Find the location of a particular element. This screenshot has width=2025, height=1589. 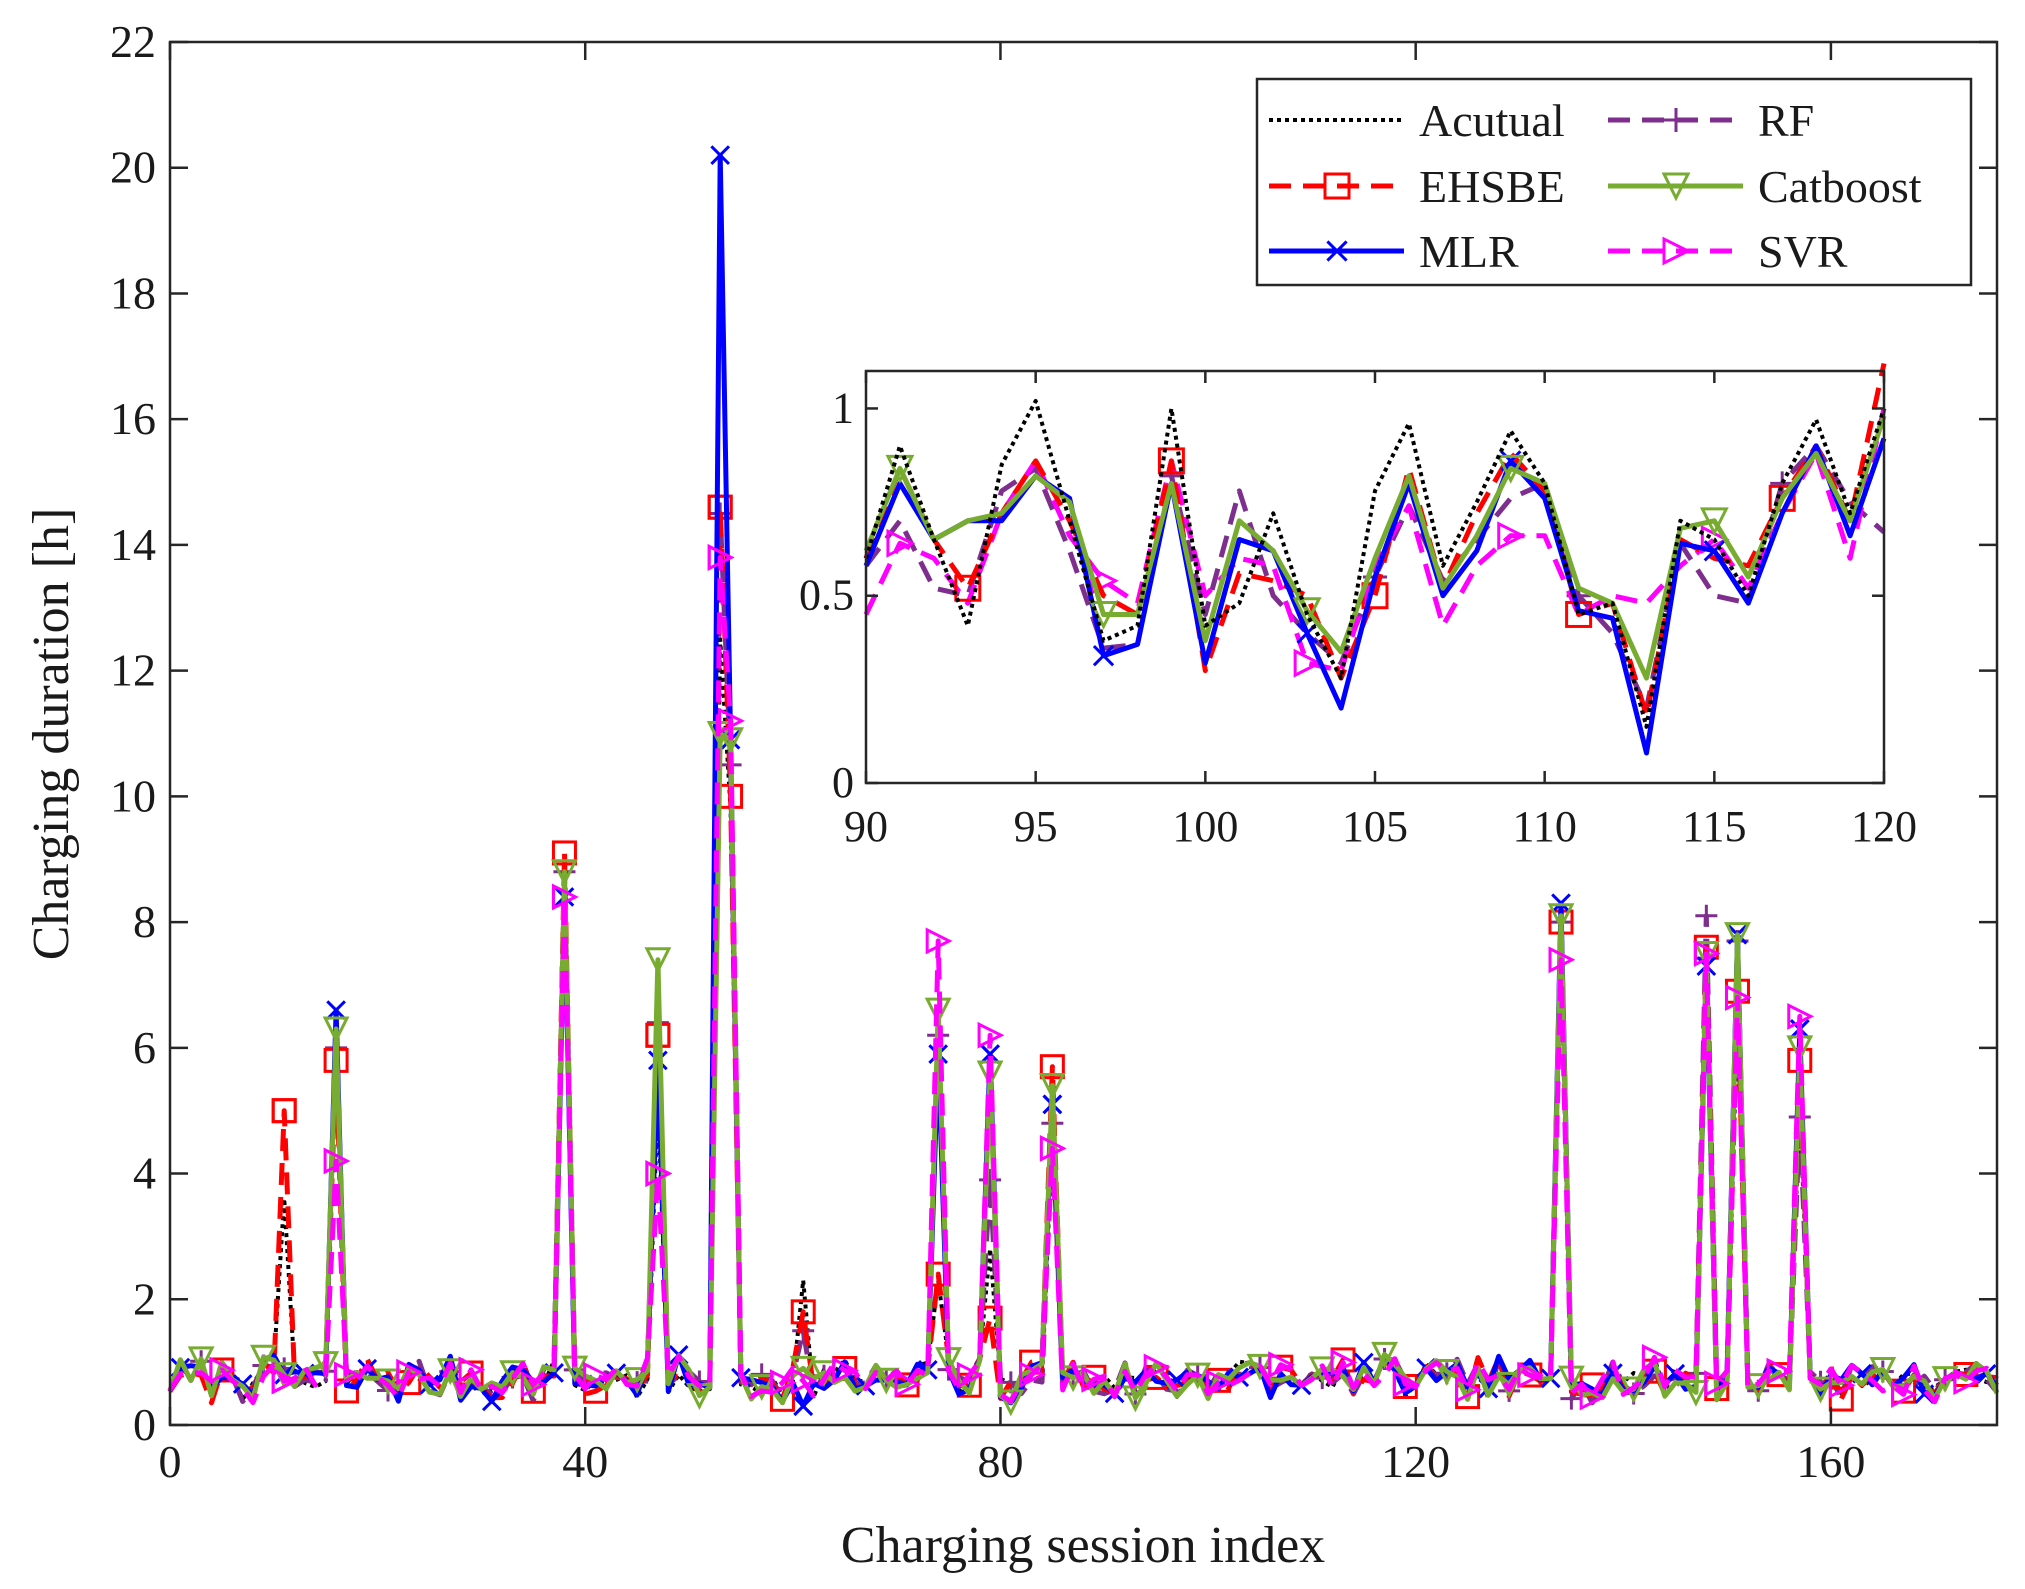

point-marker-ehsbe is located at coordinates (1841, 1399).